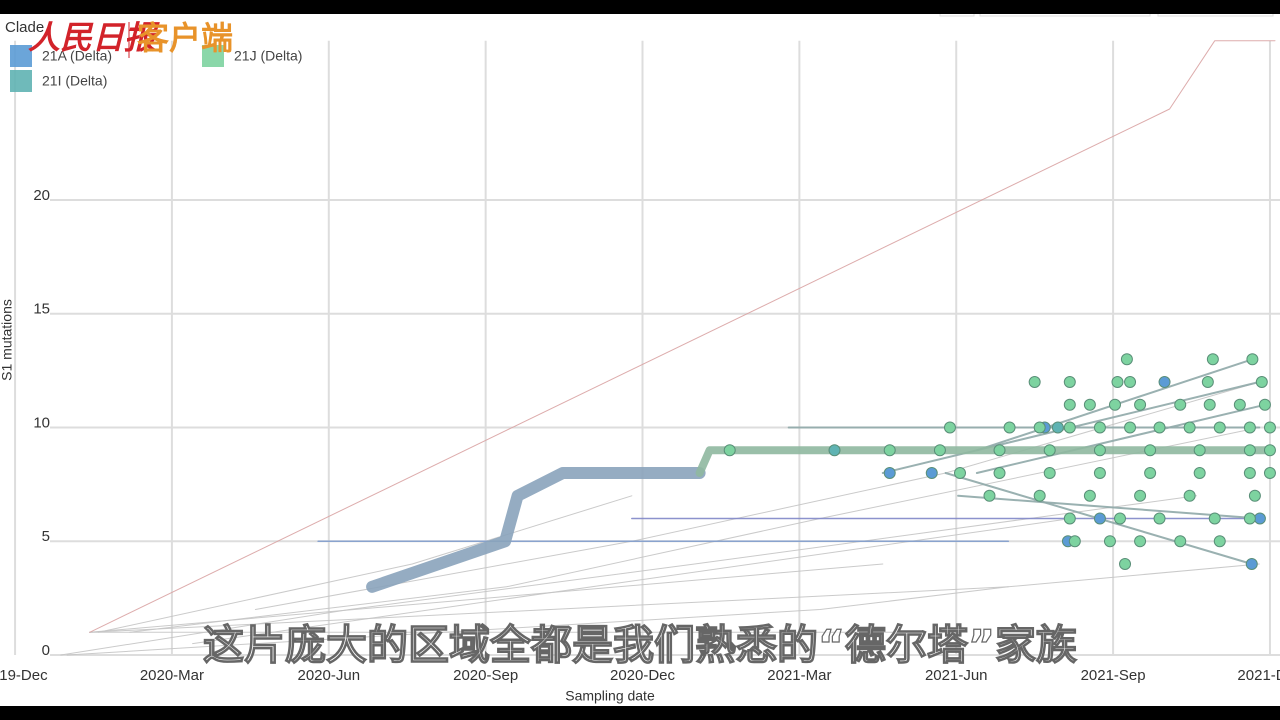 This screenshot has width=1280, height=720. I want to click on letterbox-bottom, so click(640, 713).